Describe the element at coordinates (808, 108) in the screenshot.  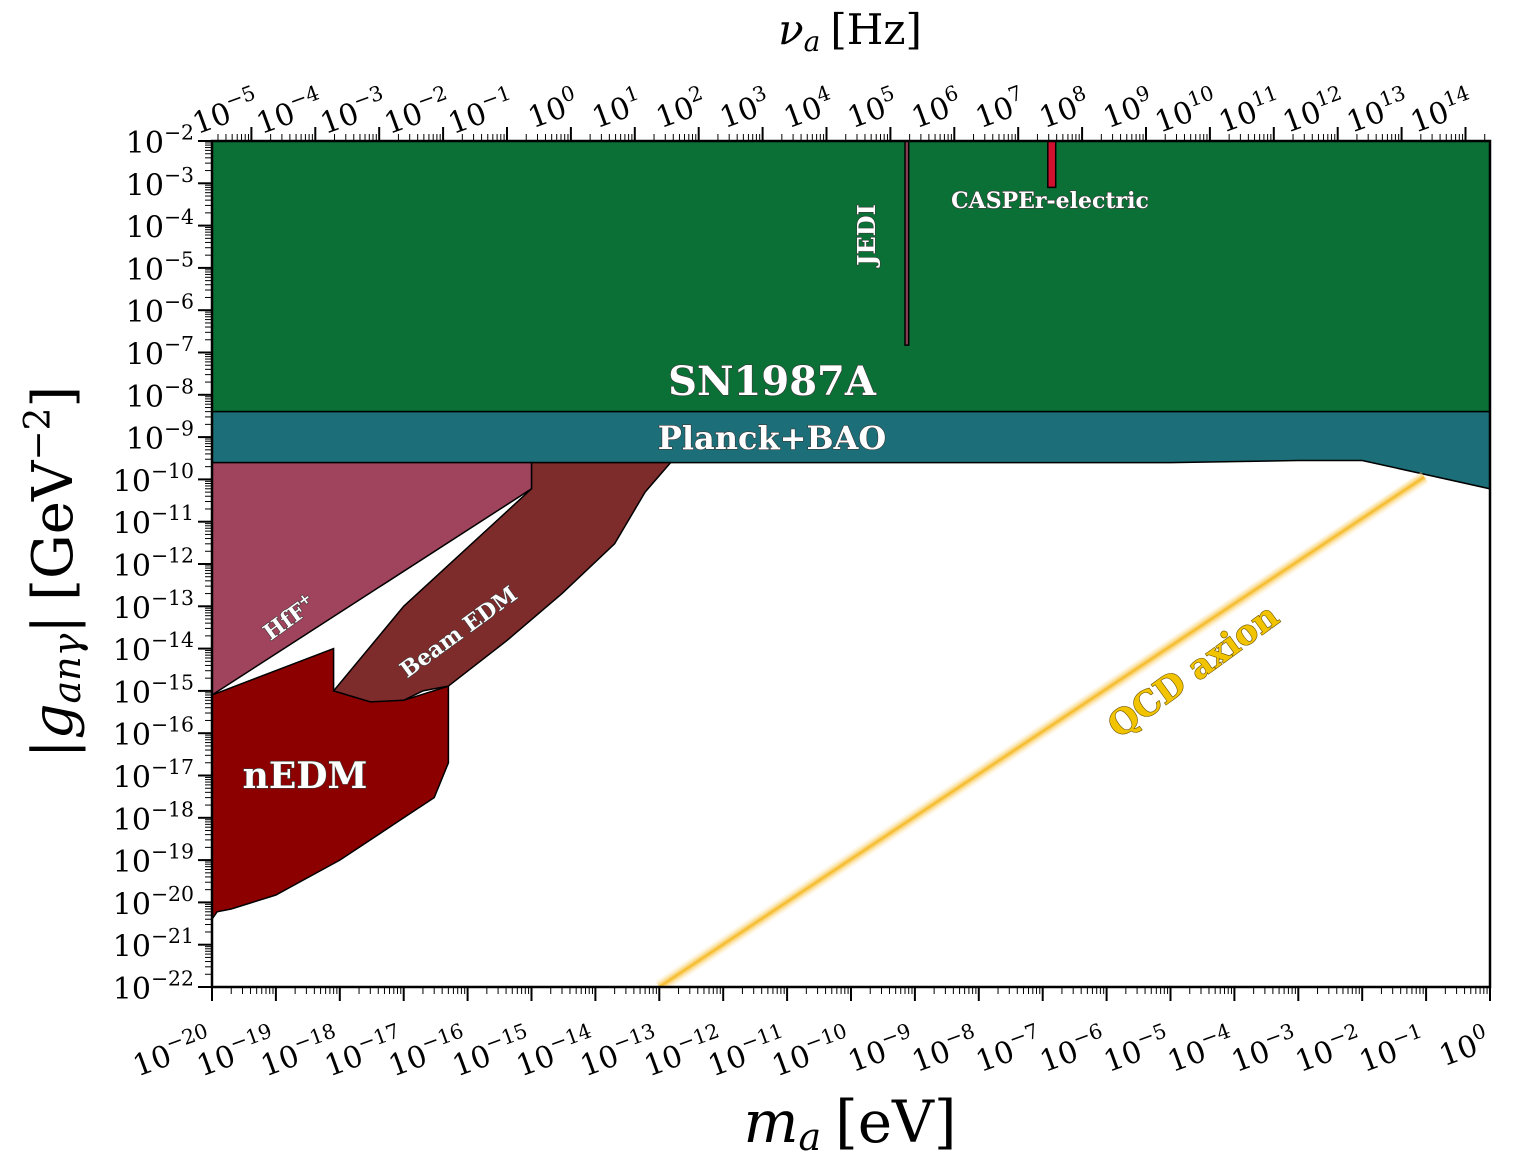
I see `top-tick-label: 10⁴` at that location.